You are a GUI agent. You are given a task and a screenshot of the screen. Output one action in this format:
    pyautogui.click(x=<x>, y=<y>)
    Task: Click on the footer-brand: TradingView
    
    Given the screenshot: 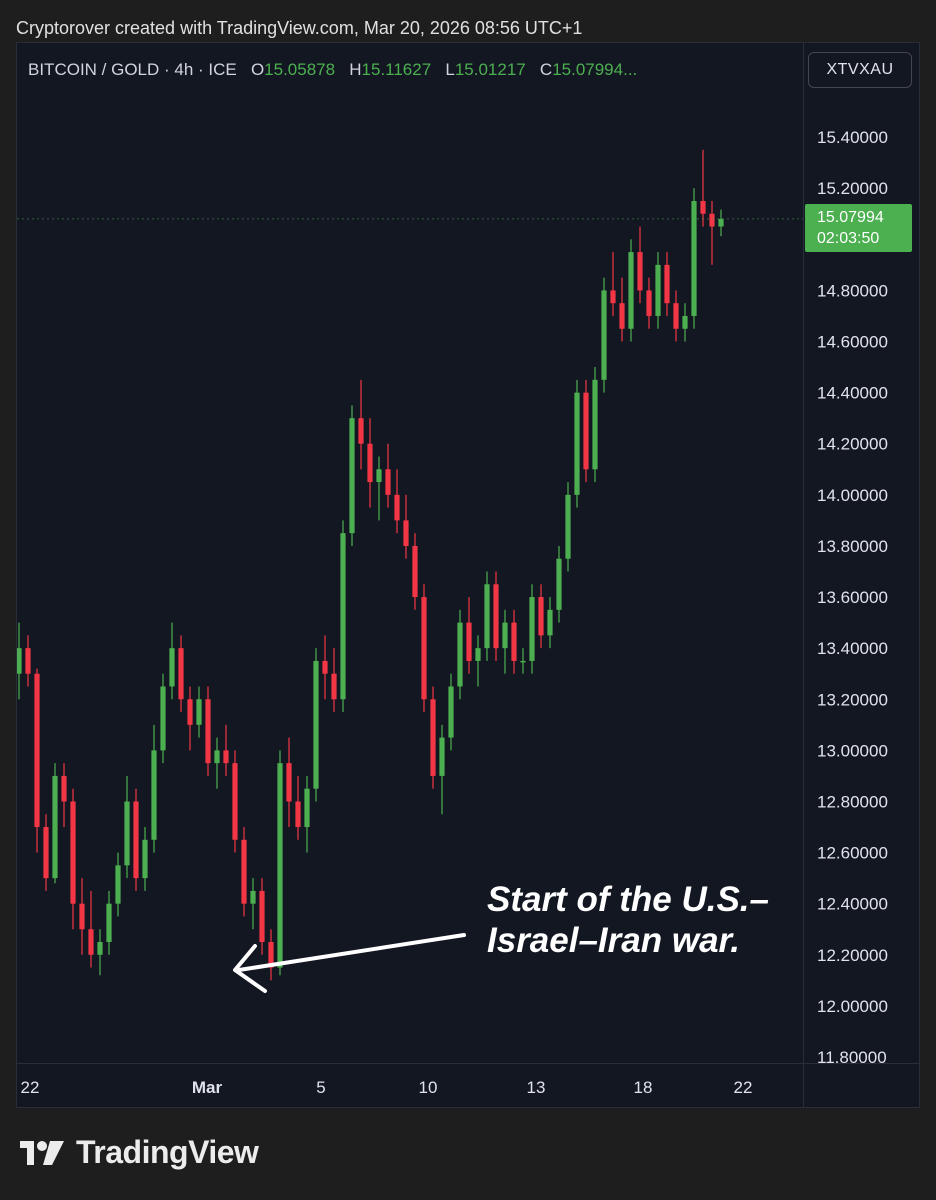 What is the action you would take?
    pyautogui.click(x=138, y=1152)
    